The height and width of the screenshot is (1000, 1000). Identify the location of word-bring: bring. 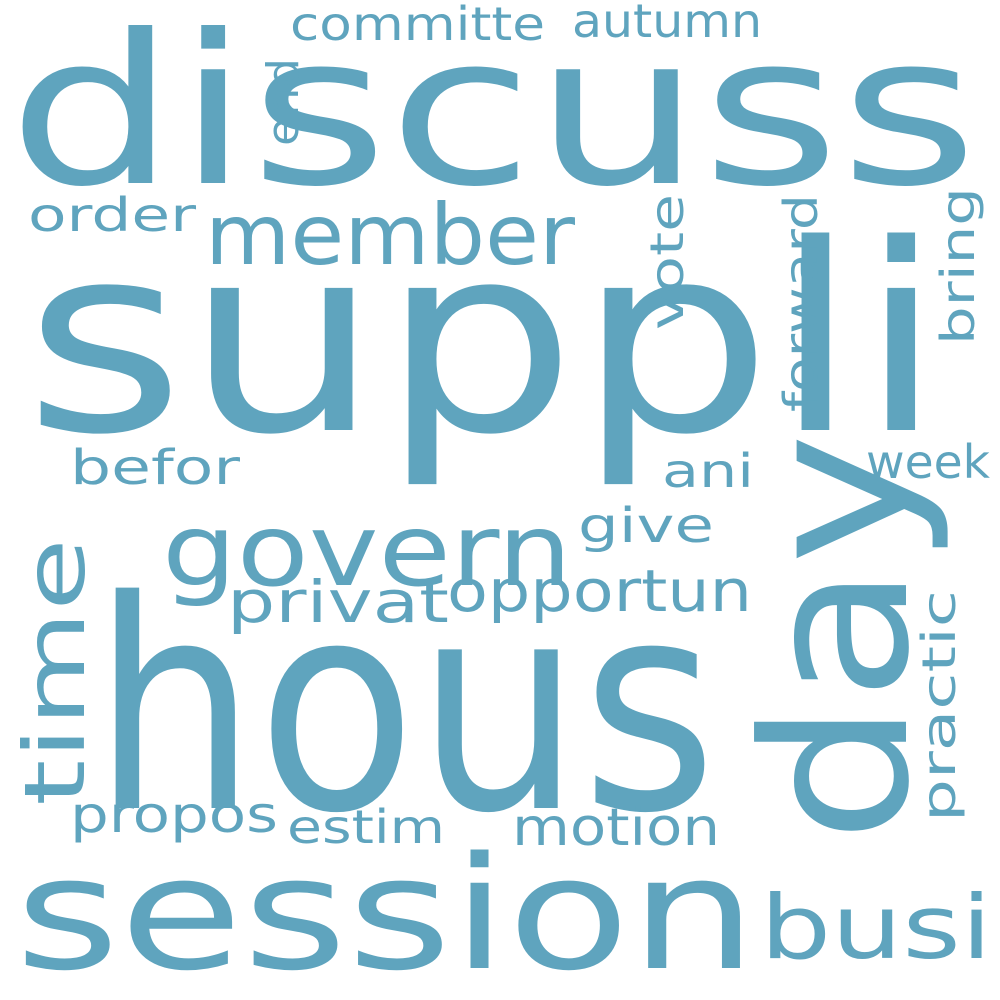
(958, 266).